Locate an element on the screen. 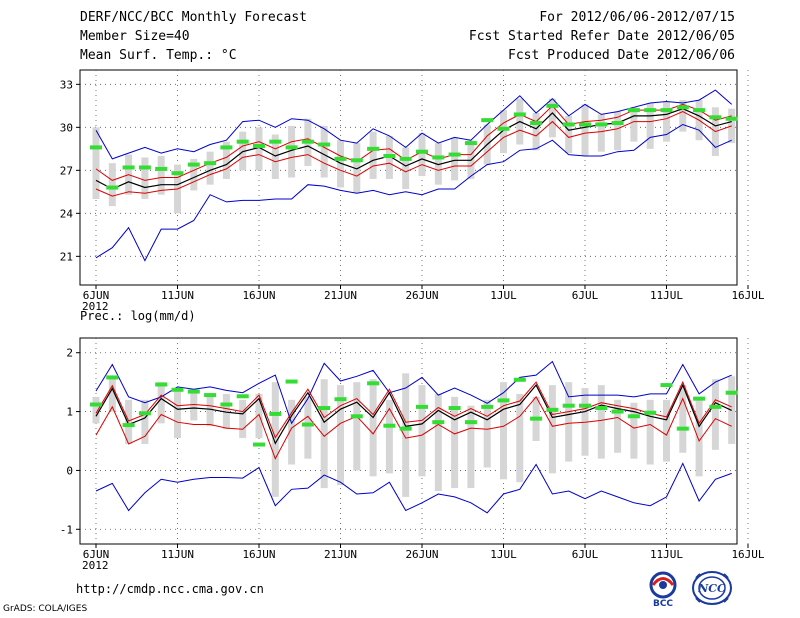  grads-credit: GrADS: COLA/IGES is located at coordinates (45, 609).